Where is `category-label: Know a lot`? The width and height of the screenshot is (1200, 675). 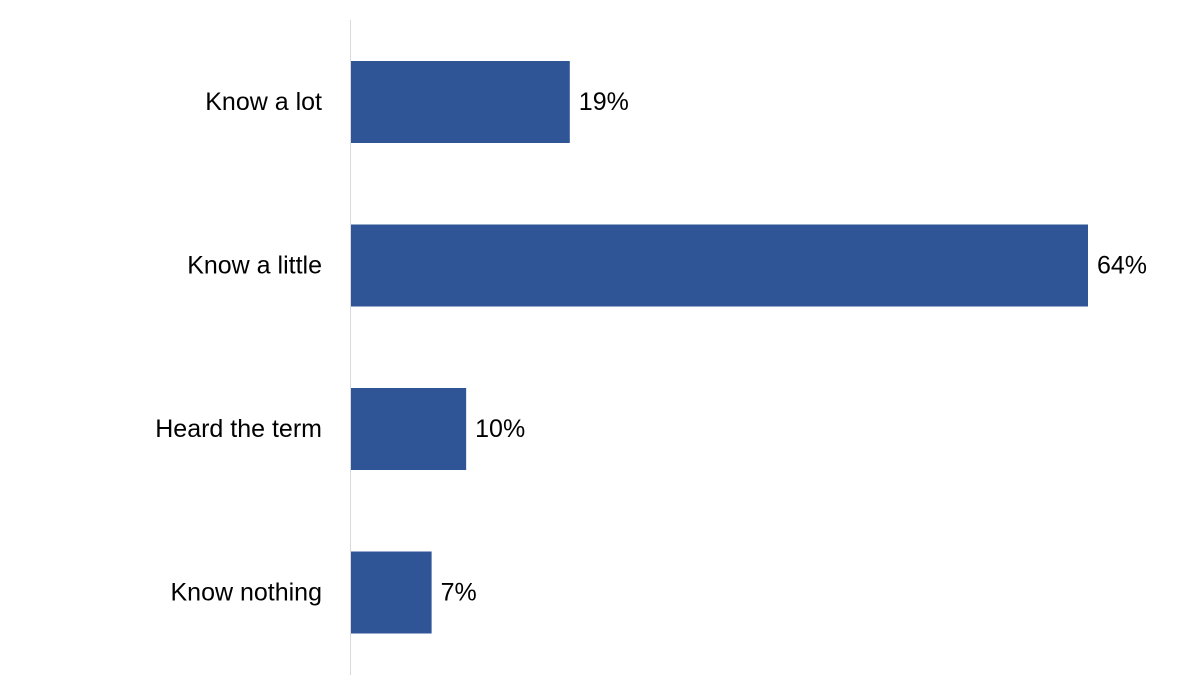 category-label: Know a lot is located at coordinates (263, 102).